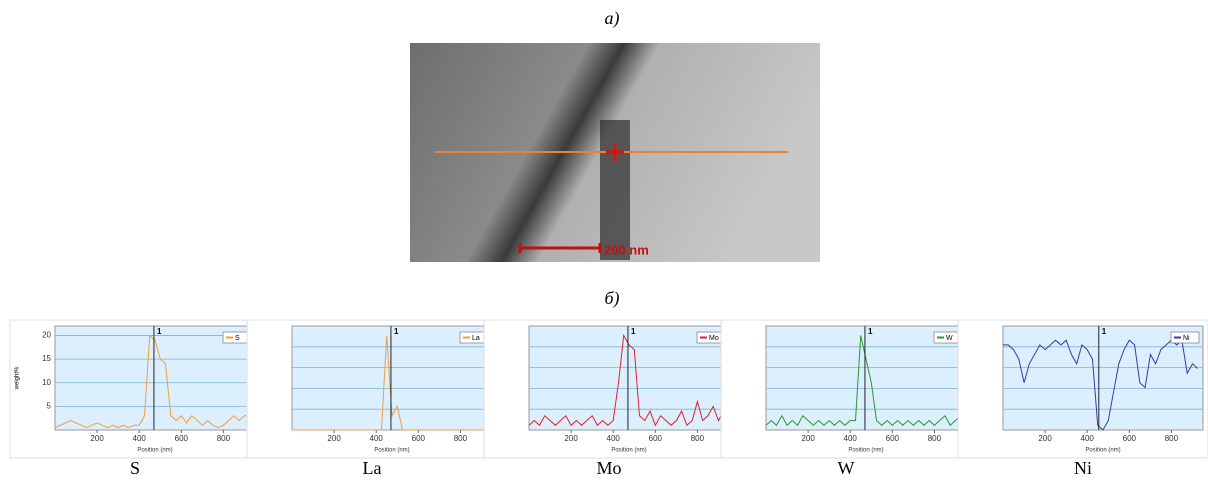 This screenshot has height=486, width=1208. I want to click on legend-label: S, so click(237, 338).